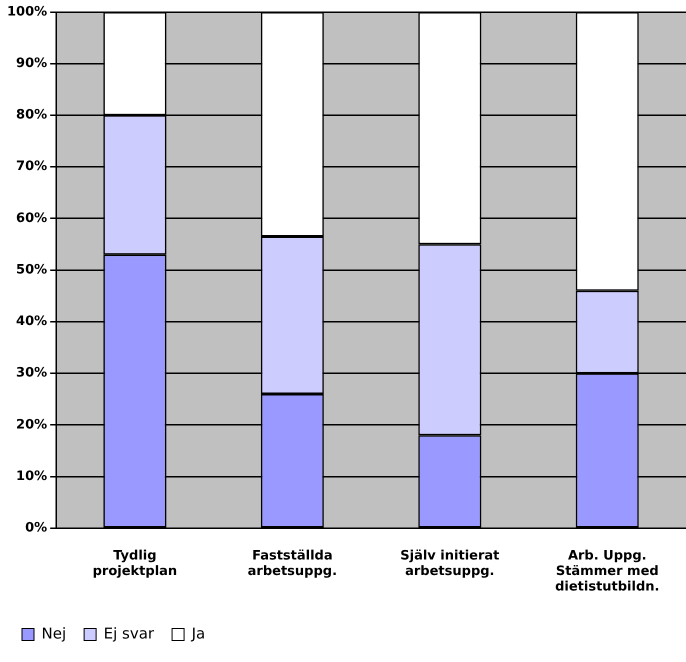 This screenshot has width=686, height=662. Describe the element at coordinates (27, 12) in the screenshot. I see `y-tick-label: 100%` at that location.